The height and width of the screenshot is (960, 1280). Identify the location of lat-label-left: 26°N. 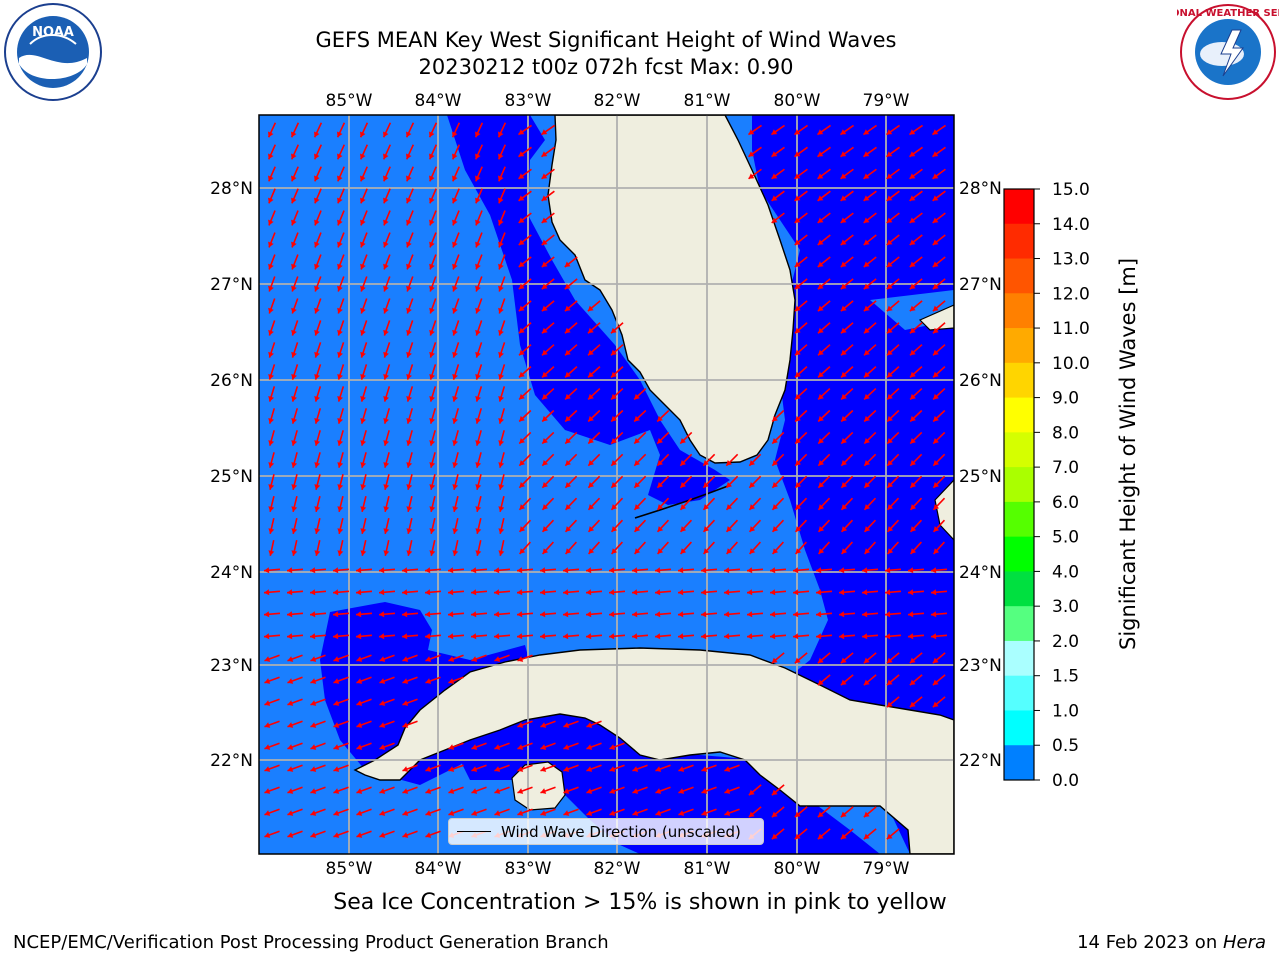
(231, 381).